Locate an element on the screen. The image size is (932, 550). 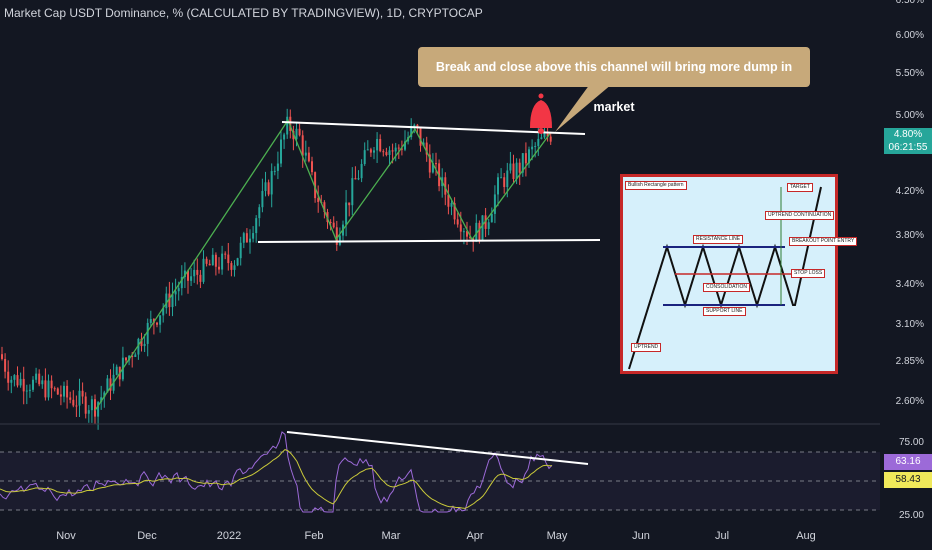
inset-uptrend-cont-label: UPTREND CONTINUATION is located at coordinates (800, 215).